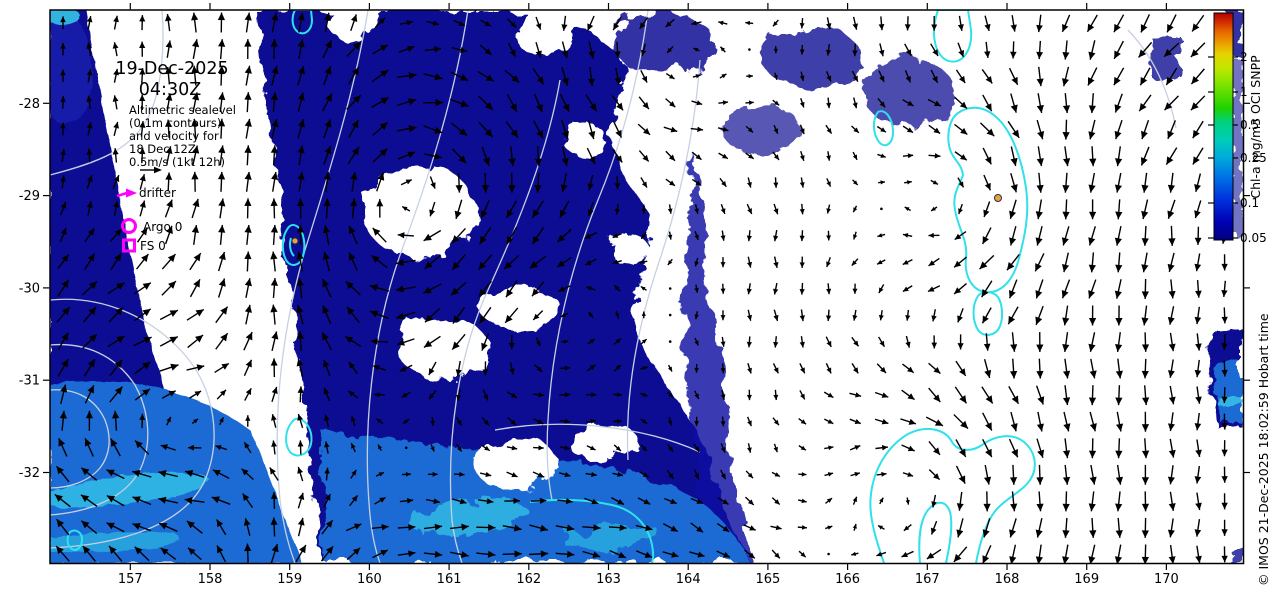 The width and height of the screenshot is (1280, 590). Describe the element at coordinates (295, 241) in the screenshot. I see `eddy-dot` at that location.